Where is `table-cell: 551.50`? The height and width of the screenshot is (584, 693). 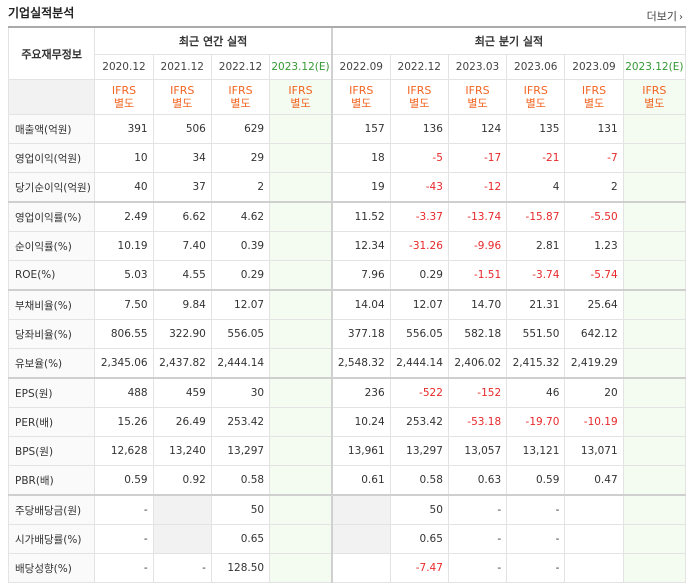 table-cell: 551.50 is located at coordinates (536, 334).